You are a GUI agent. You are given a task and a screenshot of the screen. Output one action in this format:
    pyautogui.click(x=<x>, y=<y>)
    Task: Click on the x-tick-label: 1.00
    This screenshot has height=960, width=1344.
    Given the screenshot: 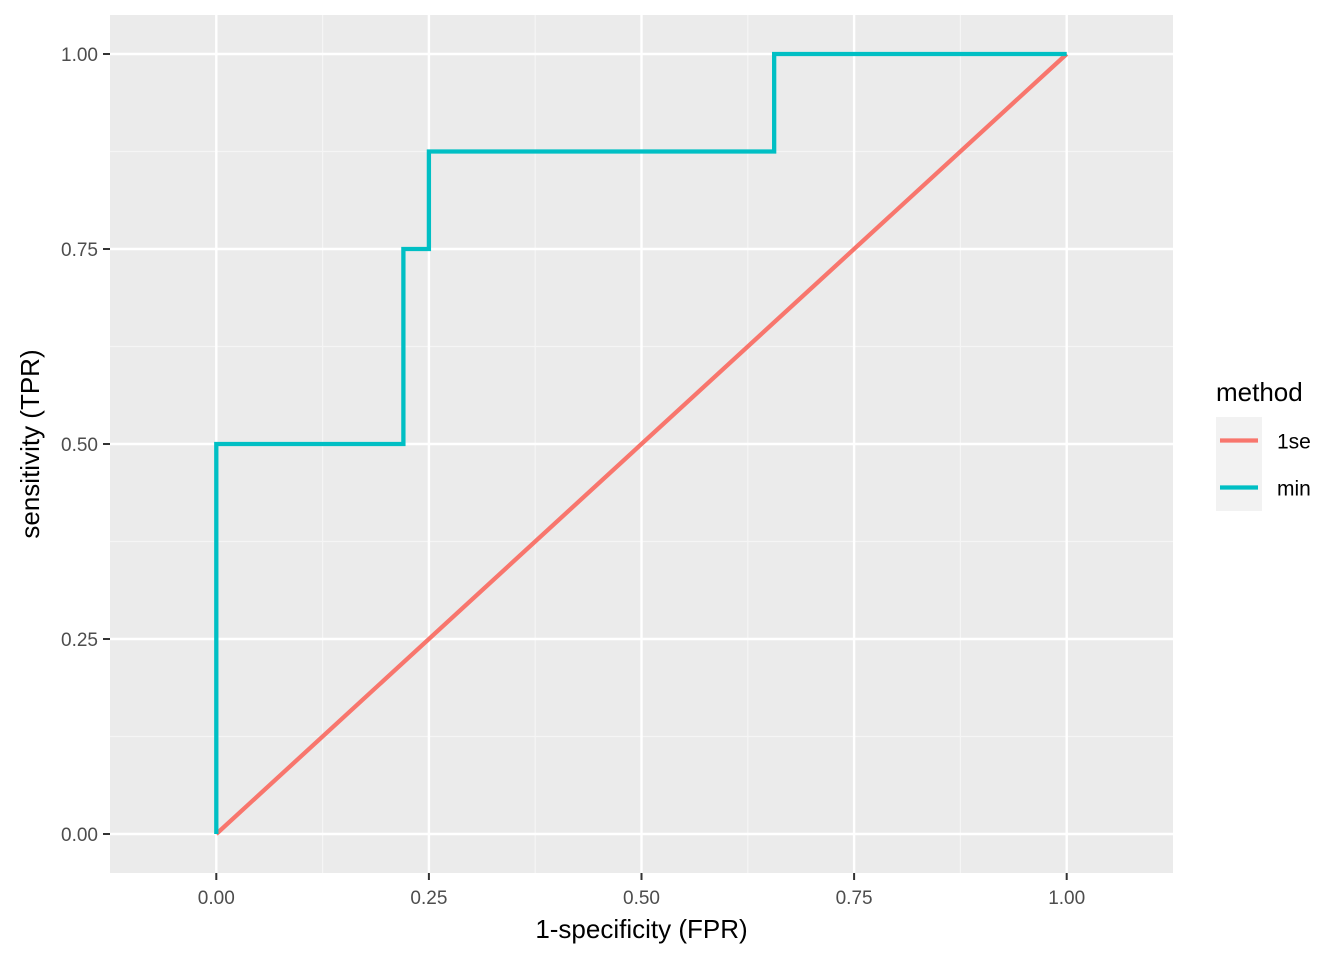 What is the action you would take?
    pyautogui.click(x=1066, y=898)
    